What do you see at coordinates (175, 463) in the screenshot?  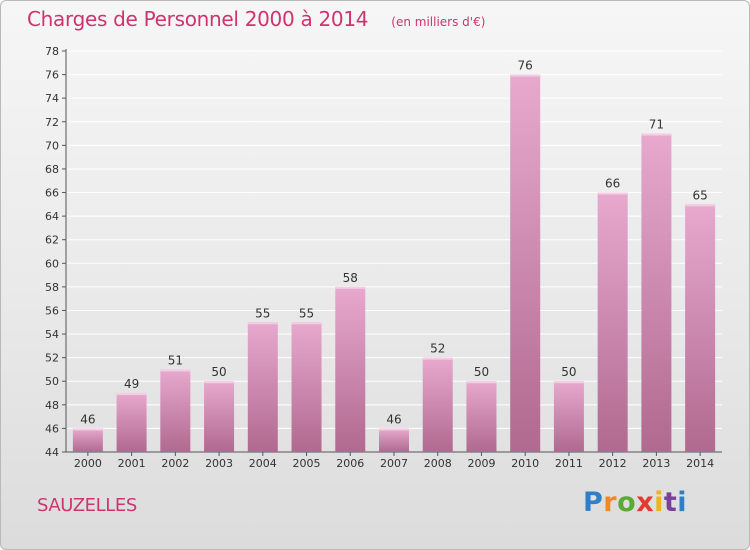 I see `x-tick-label-2002: 2002` at bounding box center [175, 463].